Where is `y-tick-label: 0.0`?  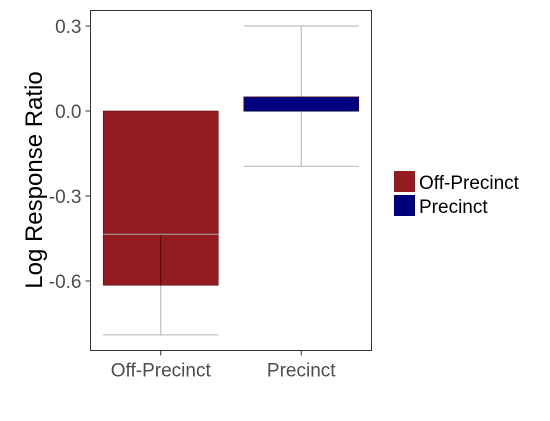 y-tick-label: 0.0 is located at coordinates (68, 112).